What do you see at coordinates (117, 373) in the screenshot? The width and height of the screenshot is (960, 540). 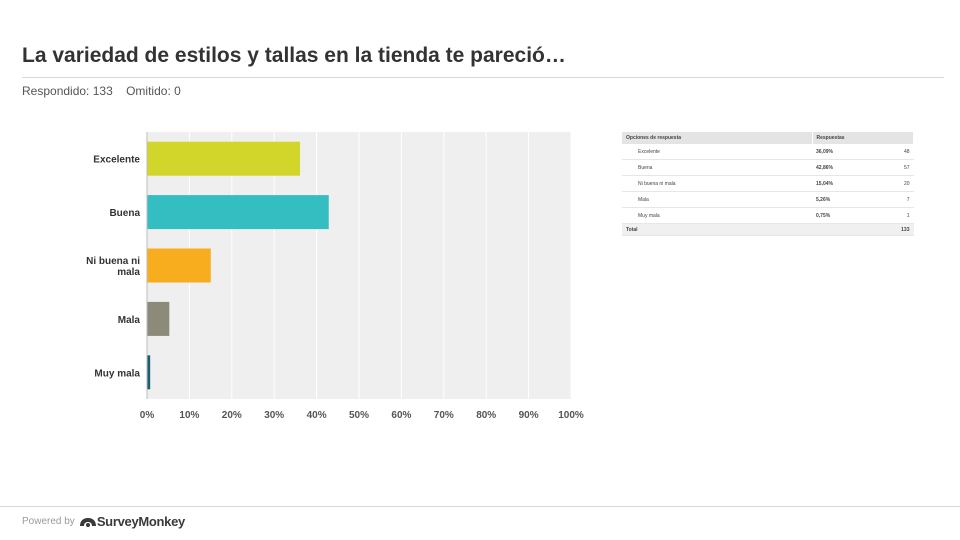 I see `y-category-label: Muy mala` at bounding box center [117, 373].